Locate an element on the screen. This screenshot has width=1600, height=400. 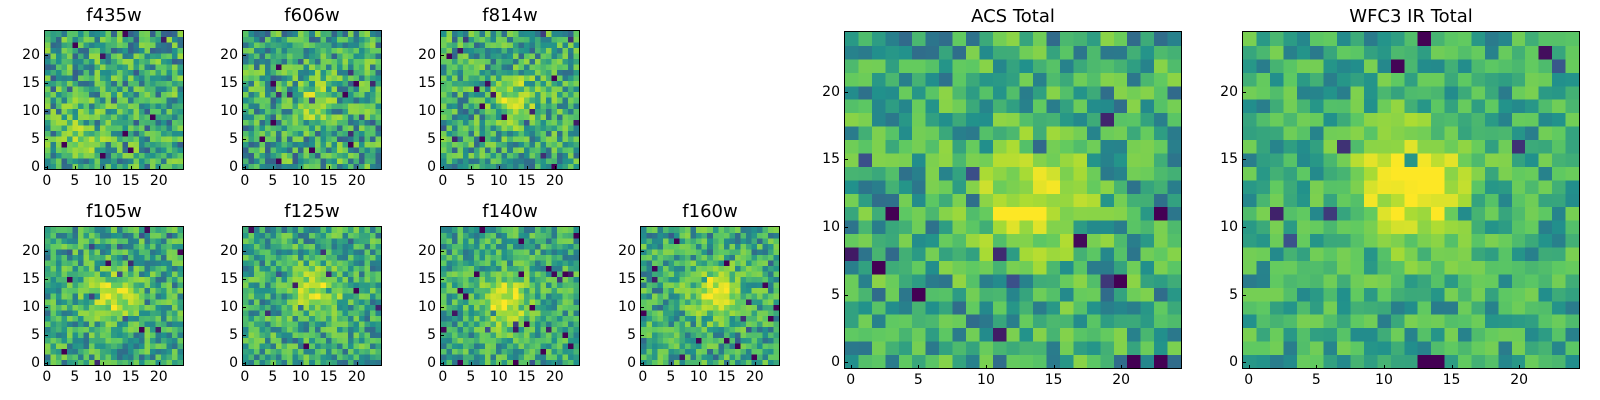
heatmap-svg is located at coordinates (510, 296).